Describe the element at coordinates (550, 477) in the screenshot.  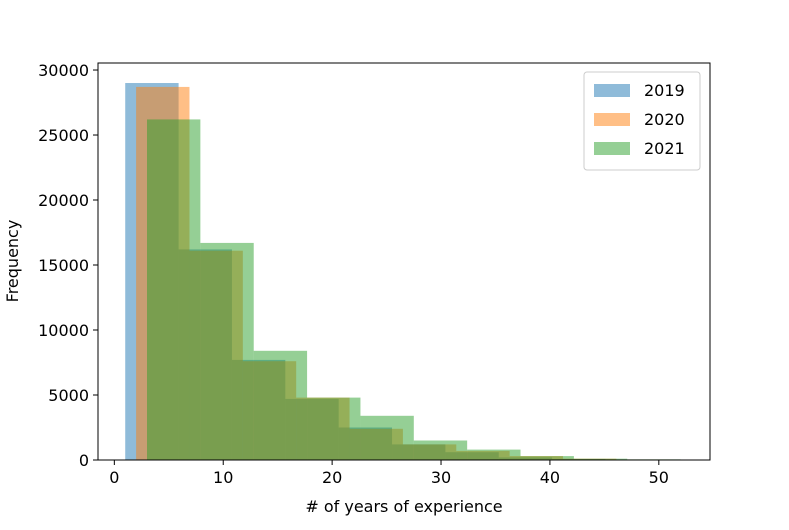
I see `x-tick-label: 40` at that location.